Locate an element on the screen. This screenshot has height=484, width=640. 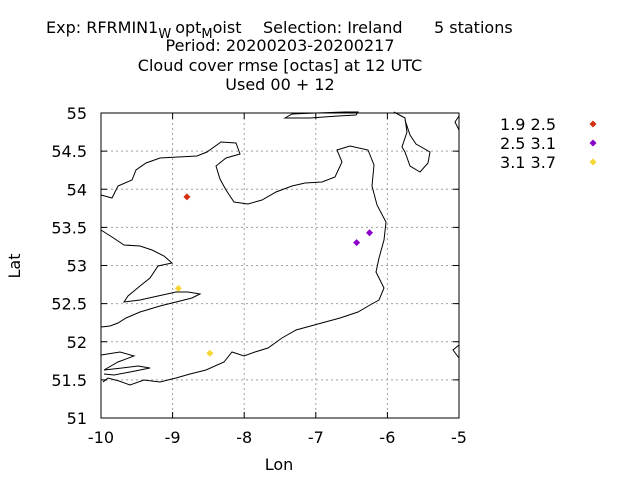
x-tick-label: -8 is located at coordinates (244, 437).